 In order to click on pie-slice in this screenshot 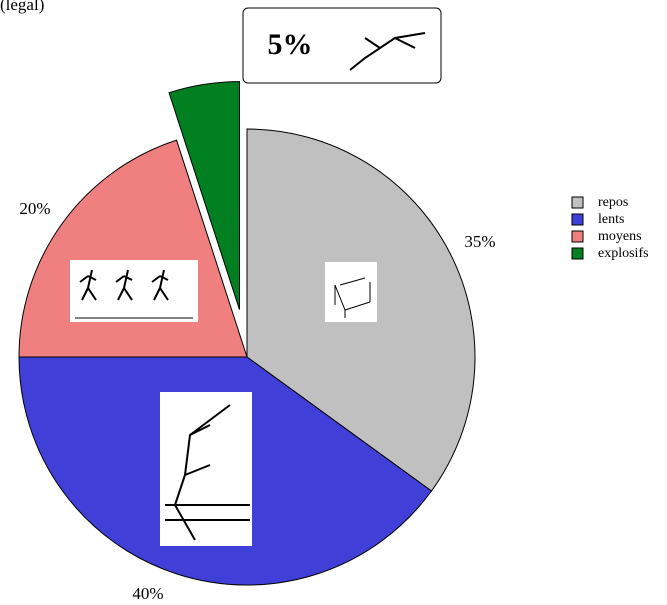, I will do `click(204, 195)`.